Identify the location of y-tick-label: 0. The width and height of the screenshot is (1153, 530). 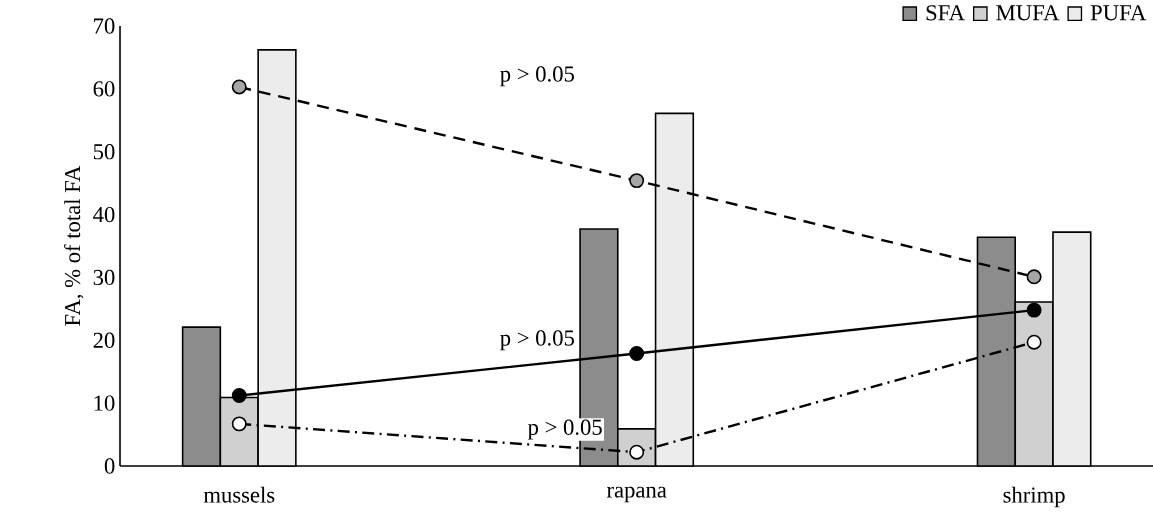
(109, 466).